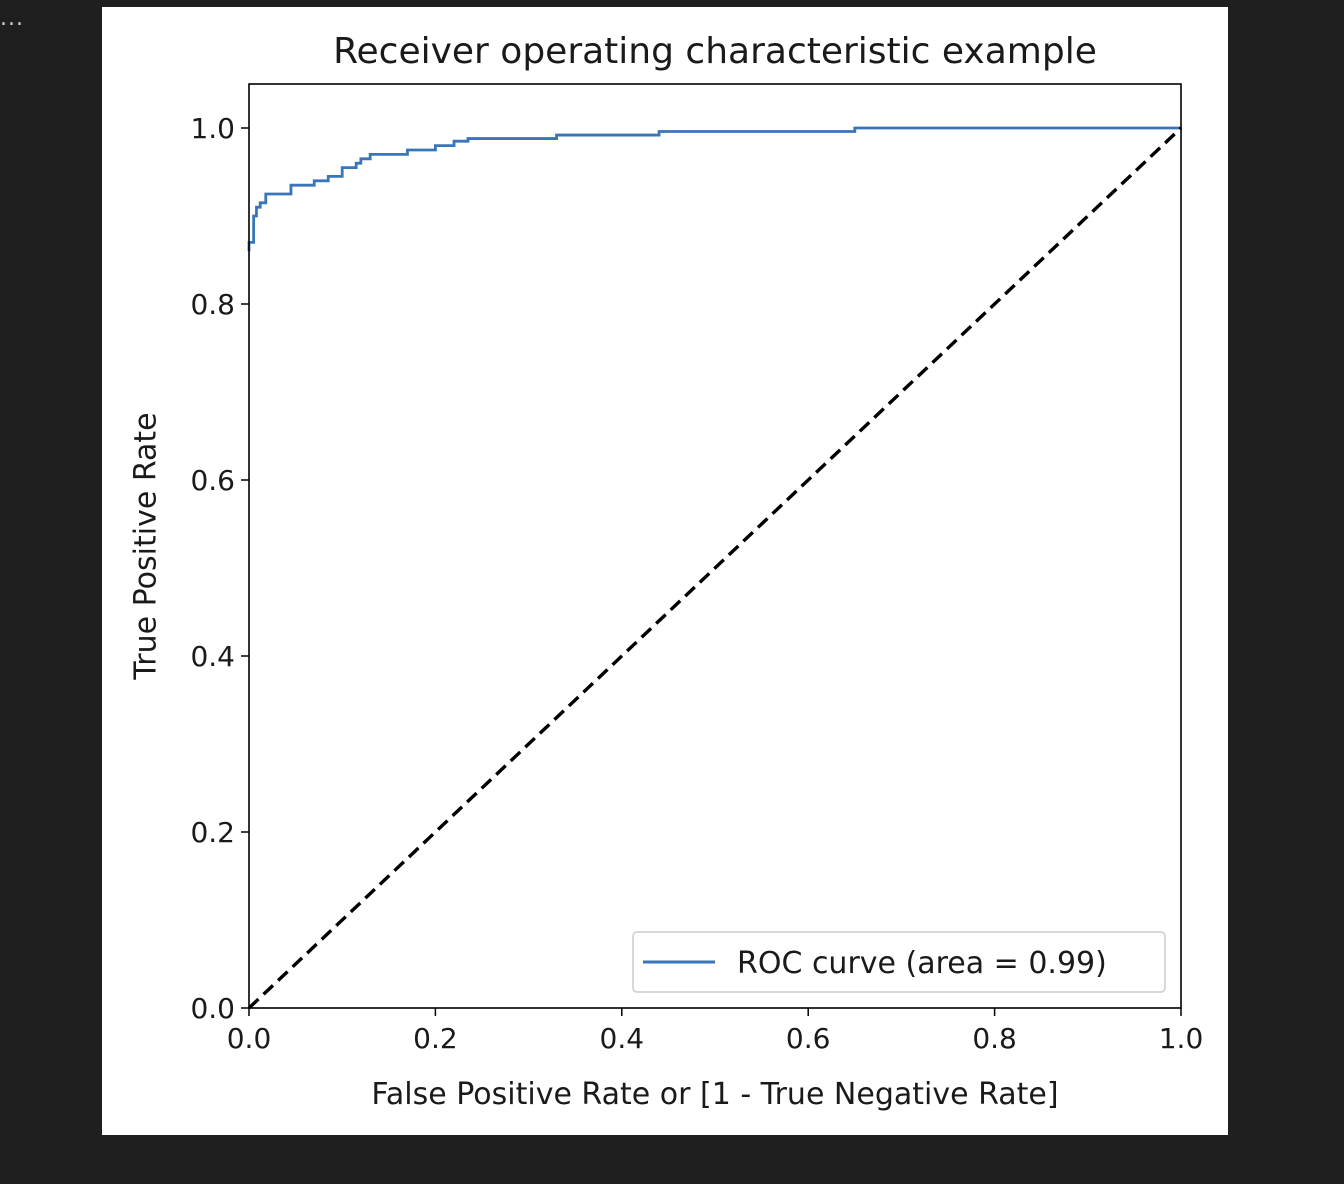 The width and height of the screenshot is (1344, 1184). I want to click on y-ticks: 0.0 0.2 0.4 0.6 0.8 1.0, so click(219, 568).